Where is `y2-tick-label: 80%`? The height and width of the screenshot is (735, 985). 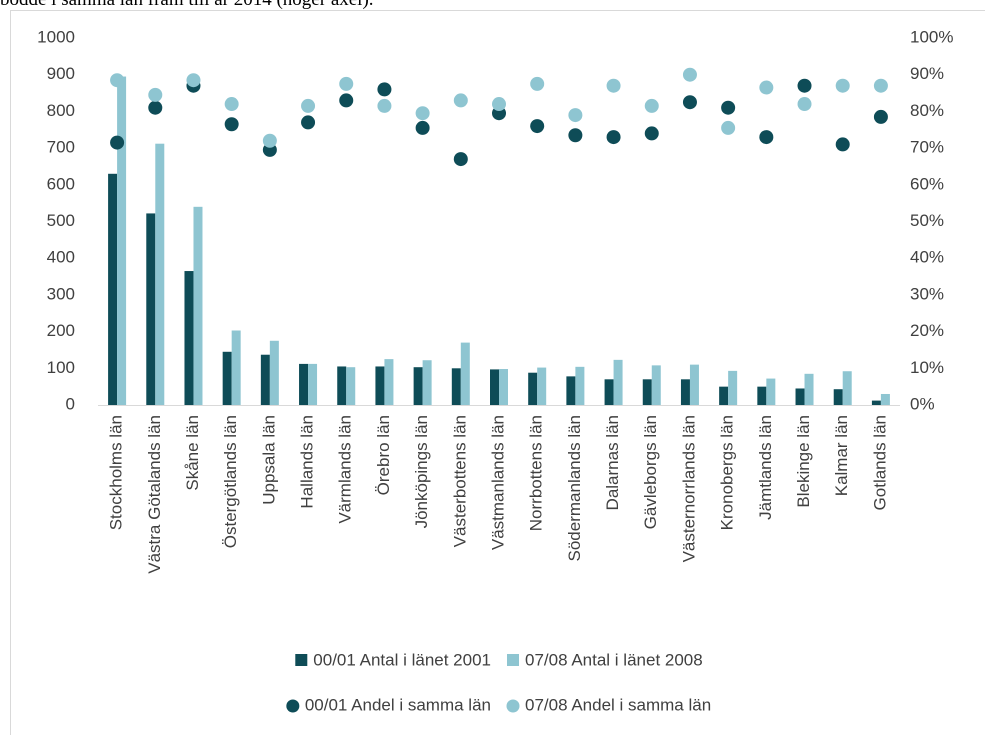
y2-tick-label: 80% is located at coordinates (927, 110).